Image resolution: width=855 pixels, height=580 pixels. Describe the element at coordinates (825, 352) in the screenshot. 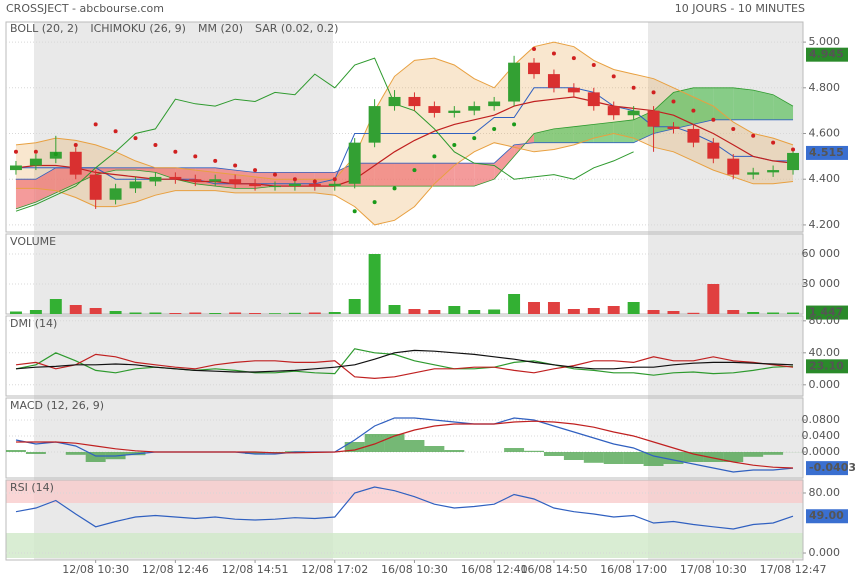

I see `y-tick-label: 40.00` at that location.